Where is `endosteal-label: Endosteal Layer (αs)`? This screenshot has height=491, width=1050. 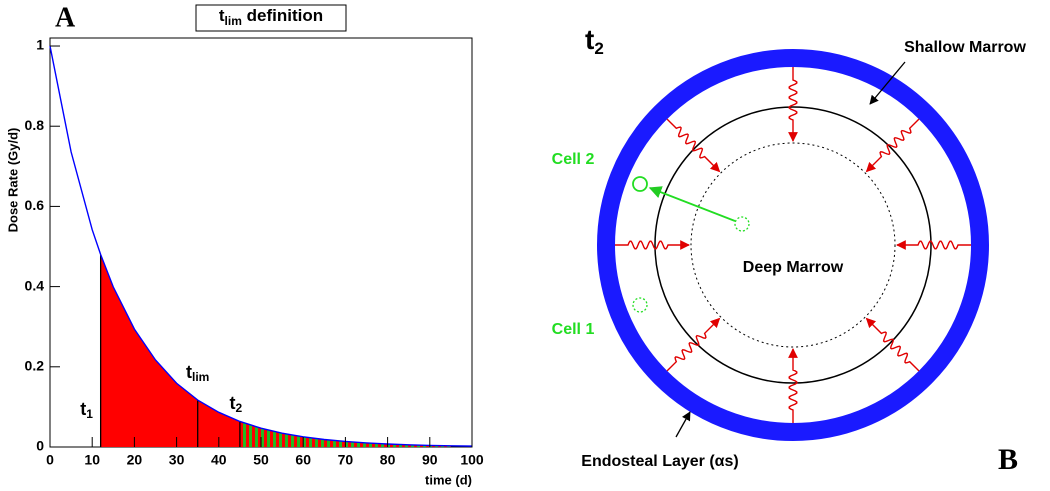
endosteal-label: Endosteal Layer (αs) is located at coordinates (659, 461).